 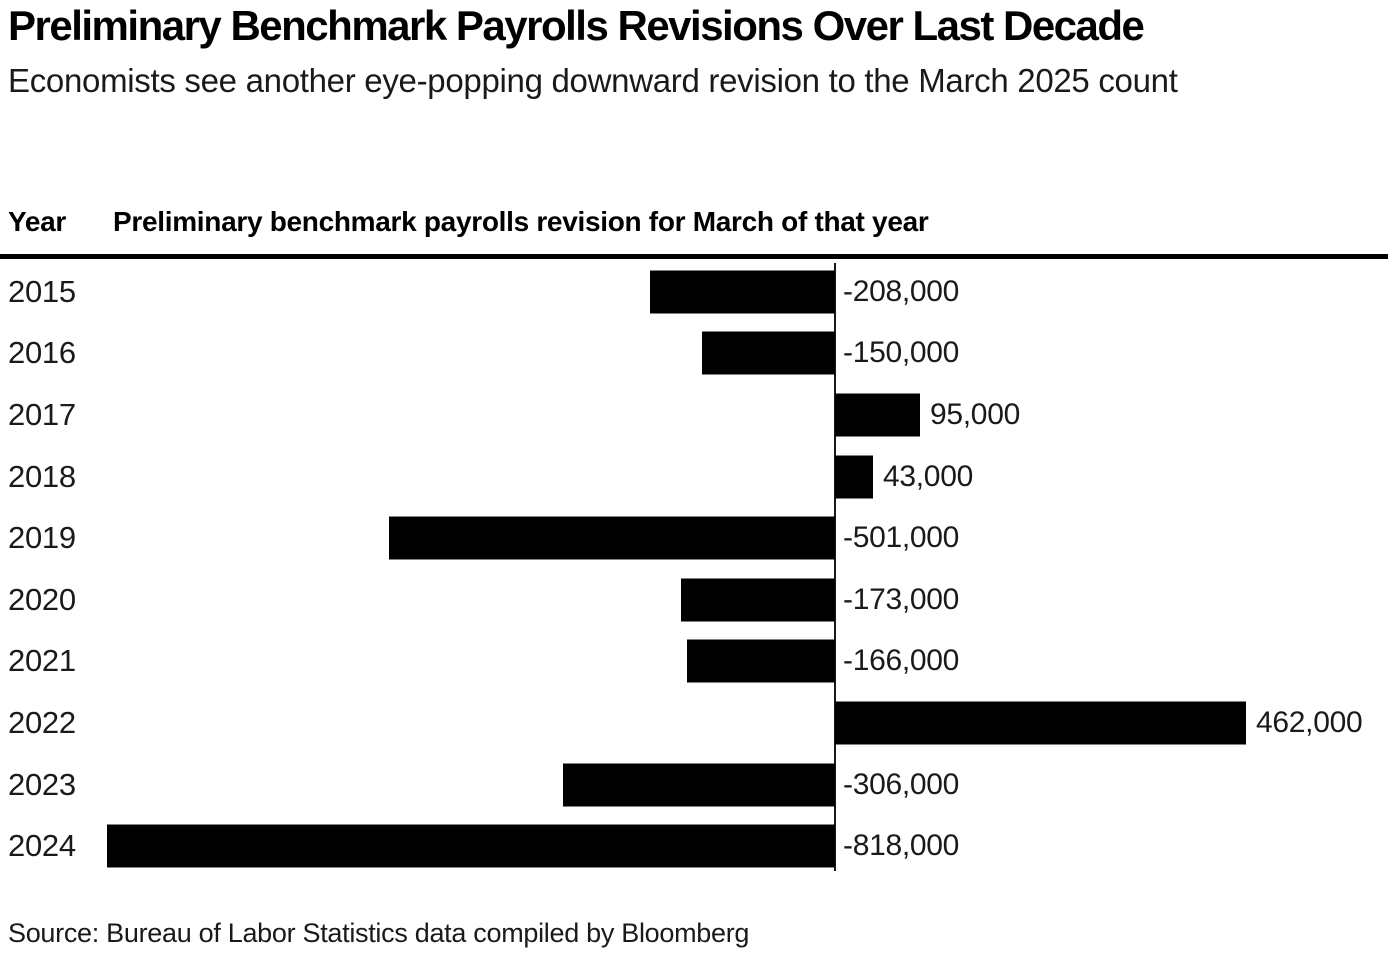 I want to click on value-label: 462,000, so click(x=1309, y=722).